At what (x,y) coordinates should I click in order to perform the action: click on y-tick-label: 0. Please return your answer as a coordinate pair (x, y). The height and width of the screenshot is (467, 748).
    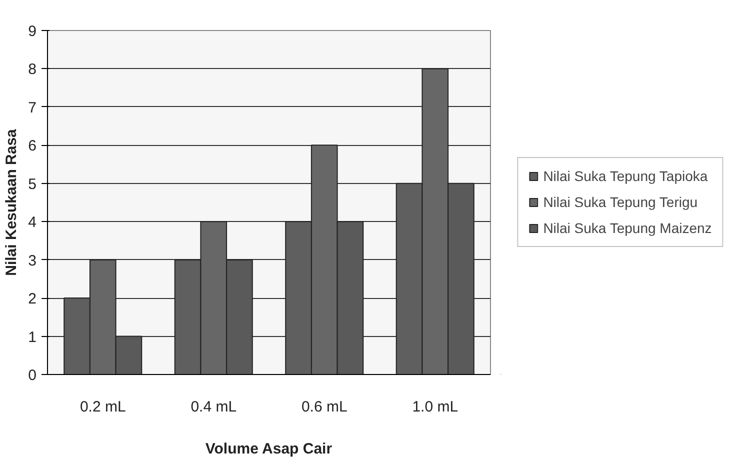
    Looking at the image, I should click on (32, 375).